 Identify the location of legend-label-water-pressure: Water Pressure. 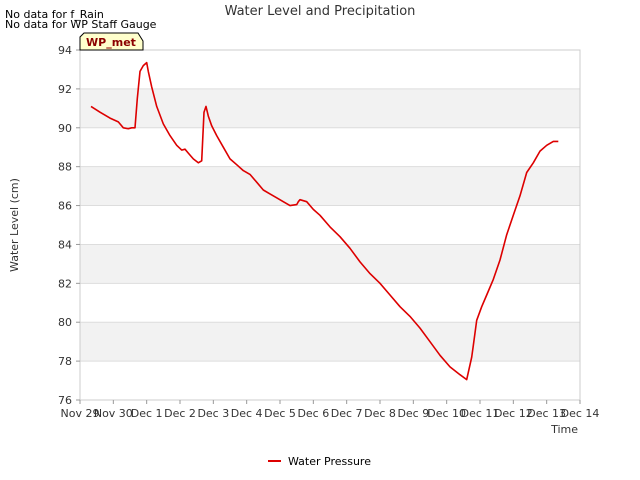
(329, 461).